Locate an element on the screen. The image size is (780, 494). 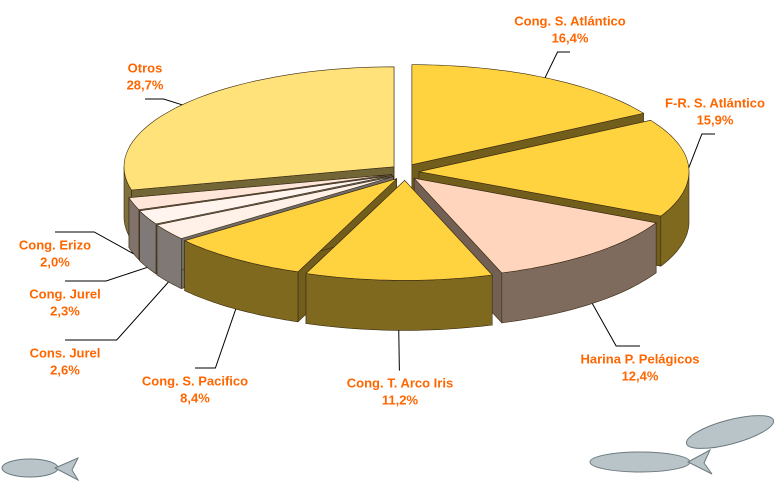
value-label: 2,0% is located at coordinates (55, 261).